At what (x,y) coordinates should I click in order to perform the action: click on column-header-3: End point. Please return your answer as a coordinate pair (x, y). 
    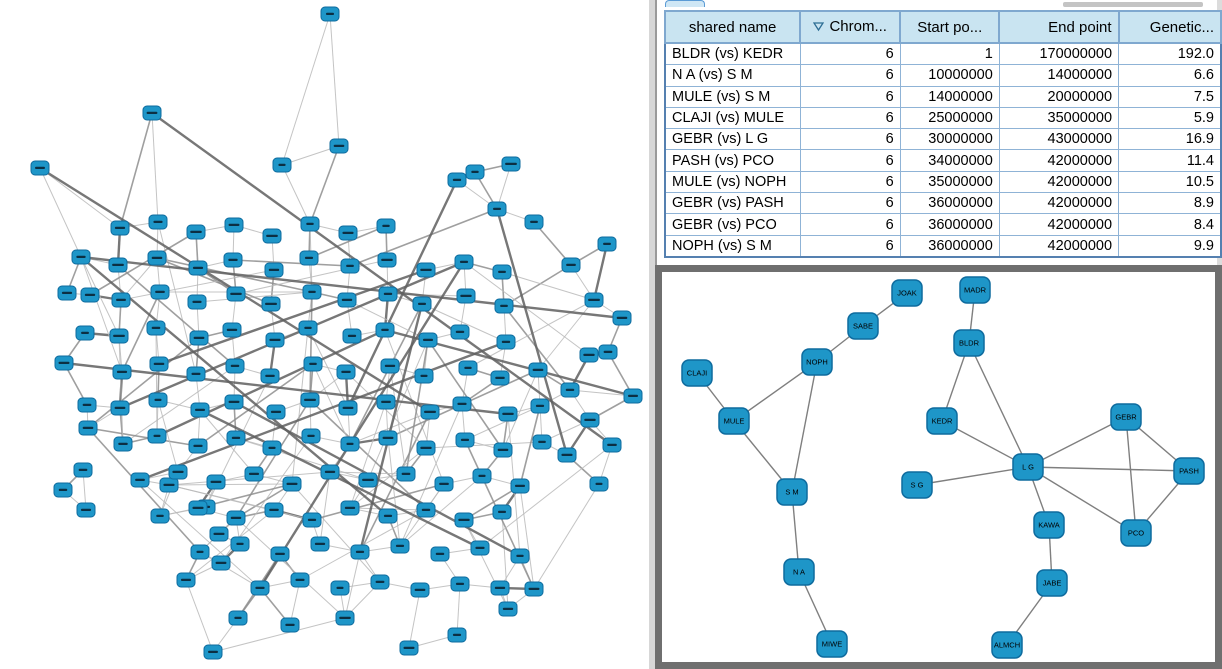
    Looking at the image, I should click on (1059, 27).